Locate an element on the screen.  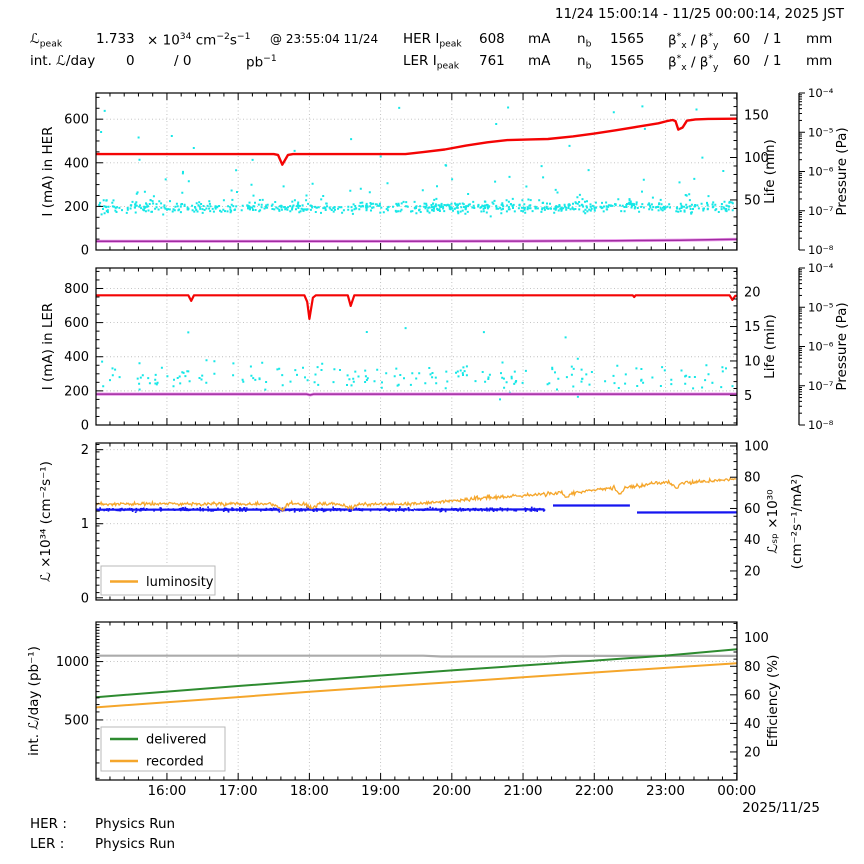
x-axis-date: 2025/11/25 is located at coordinates (781, 808).